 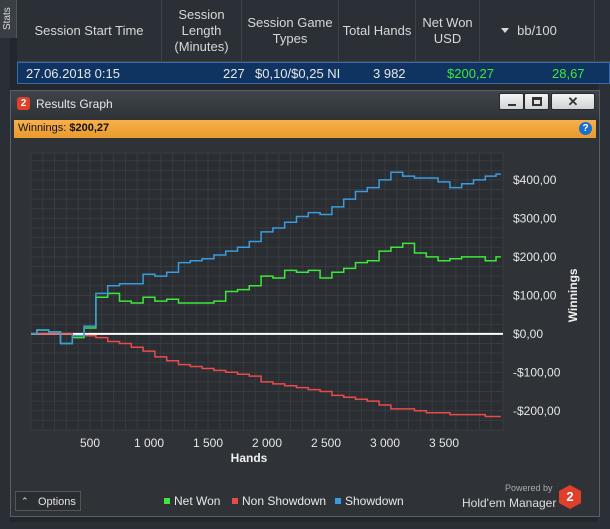 What do you see at coordinates (535, 257) in the screenshot?
I see `y-tick-label: $200,00` at bounding box center [535, 257].